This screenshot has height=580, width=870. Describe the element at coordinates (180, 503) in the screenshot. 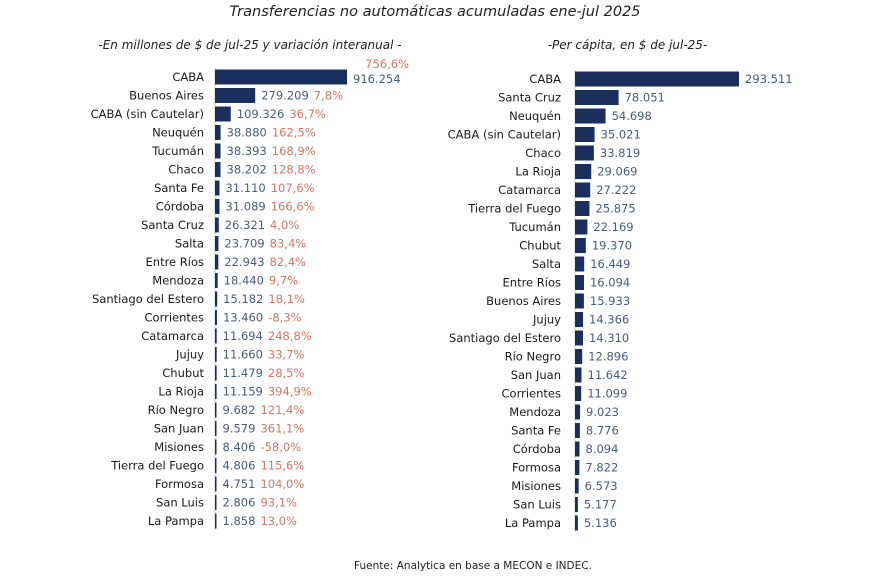

I see `category-label: San Luis` at that location.